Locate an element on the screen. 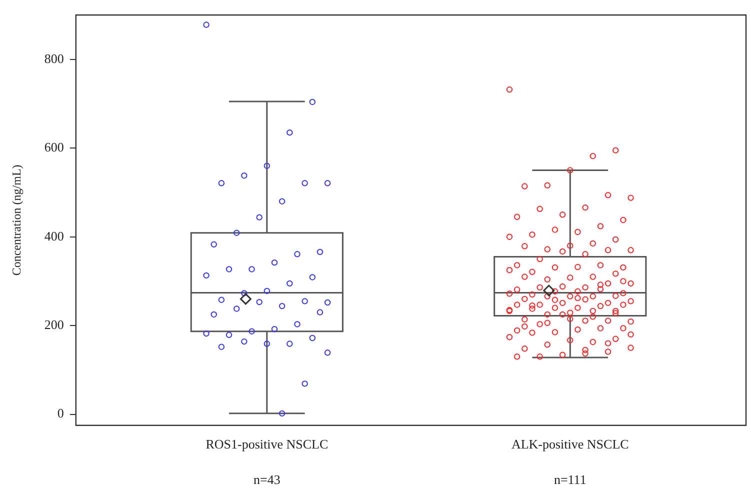 This screenshot has height=497, width=751. text: n=111 is located at coordinates (570, 479).